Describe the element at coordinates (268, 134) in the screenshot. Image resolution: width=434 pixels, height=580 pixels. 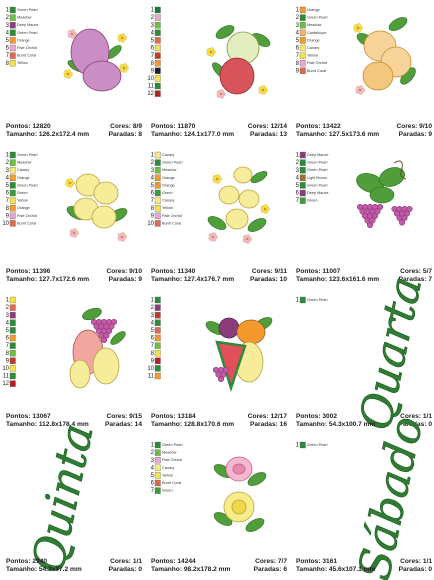
I see `stops: Paradas: 13` at that location.